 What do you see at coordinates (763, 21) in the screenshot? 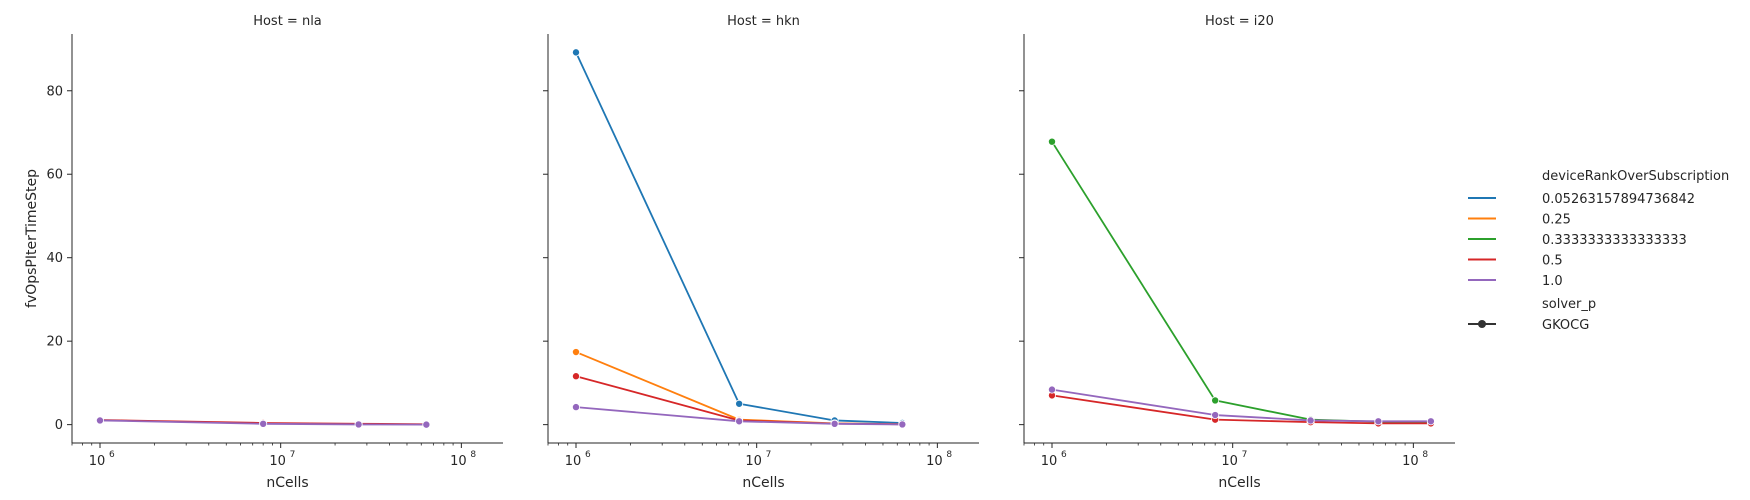
I see `panel-title: Host = hkn` at bounding box center [763, 21].